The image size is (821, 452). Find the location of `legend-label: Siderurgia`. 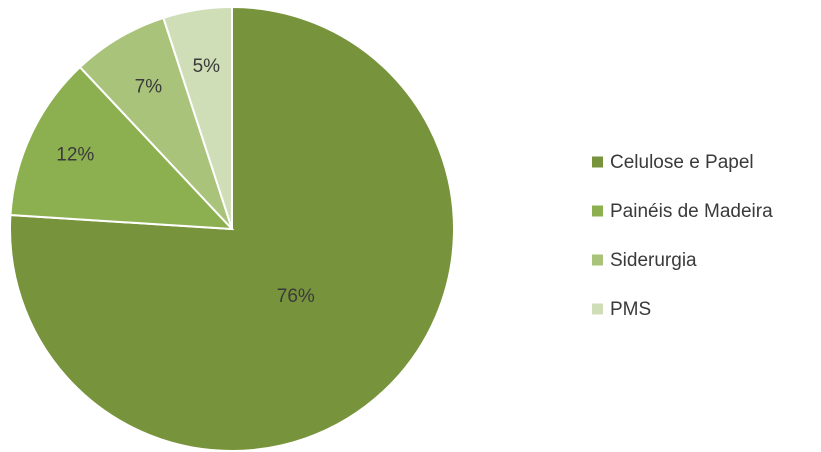

legend-label: Siderurgia is located at coordinates (653, 260).